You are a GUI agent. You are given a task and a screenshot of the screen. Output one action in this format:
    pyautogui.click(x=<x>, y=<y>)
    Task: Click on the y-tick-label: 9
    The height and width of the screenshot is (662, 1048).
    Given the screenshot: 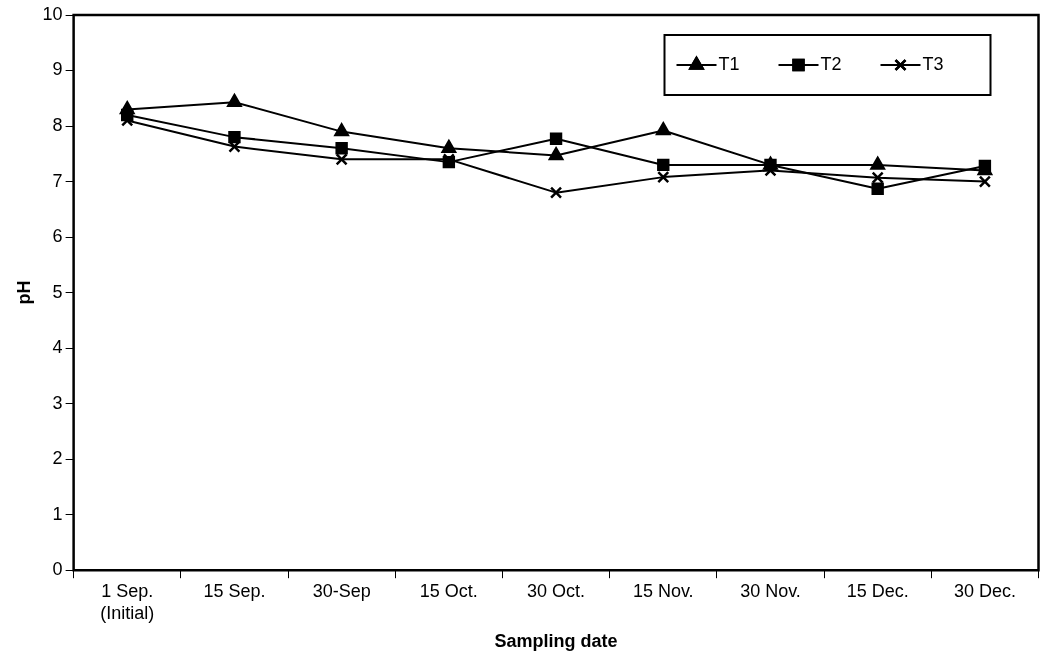 What is the action you would take?
    pyautogui.click(x=57, y=69)
    